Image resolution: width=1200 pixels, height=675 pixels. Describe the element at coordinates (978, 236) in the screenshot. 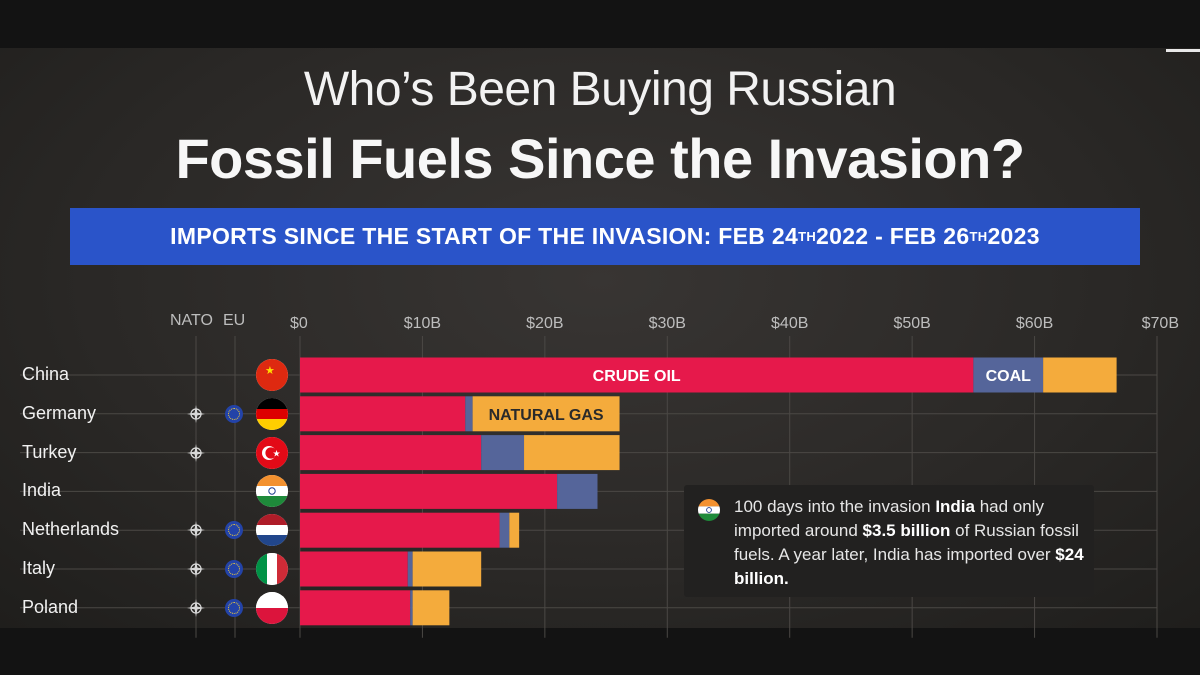

I see `banner-sup-2: TH` at that location.